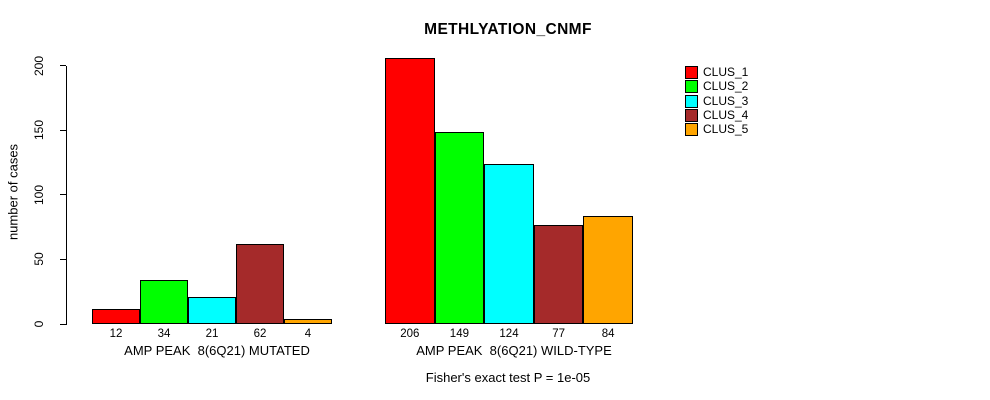 The image size is (990, 400). I want to click on legend-label: CLUS_1, so click(726, 72).